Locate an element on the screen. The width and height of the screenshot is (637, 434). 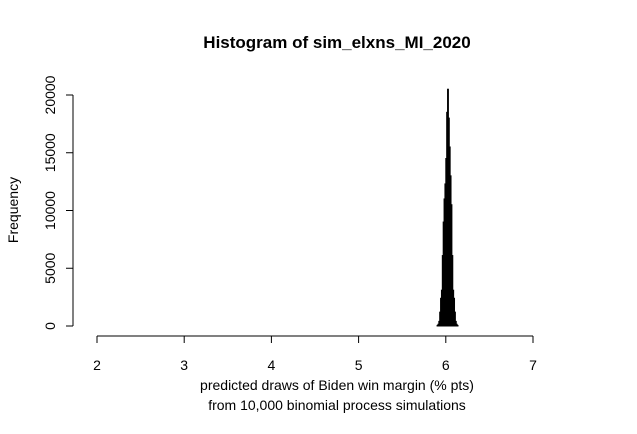
x-axis-label-line2: from 10,000 binomial process simulations is located at coordinates (337, 405).